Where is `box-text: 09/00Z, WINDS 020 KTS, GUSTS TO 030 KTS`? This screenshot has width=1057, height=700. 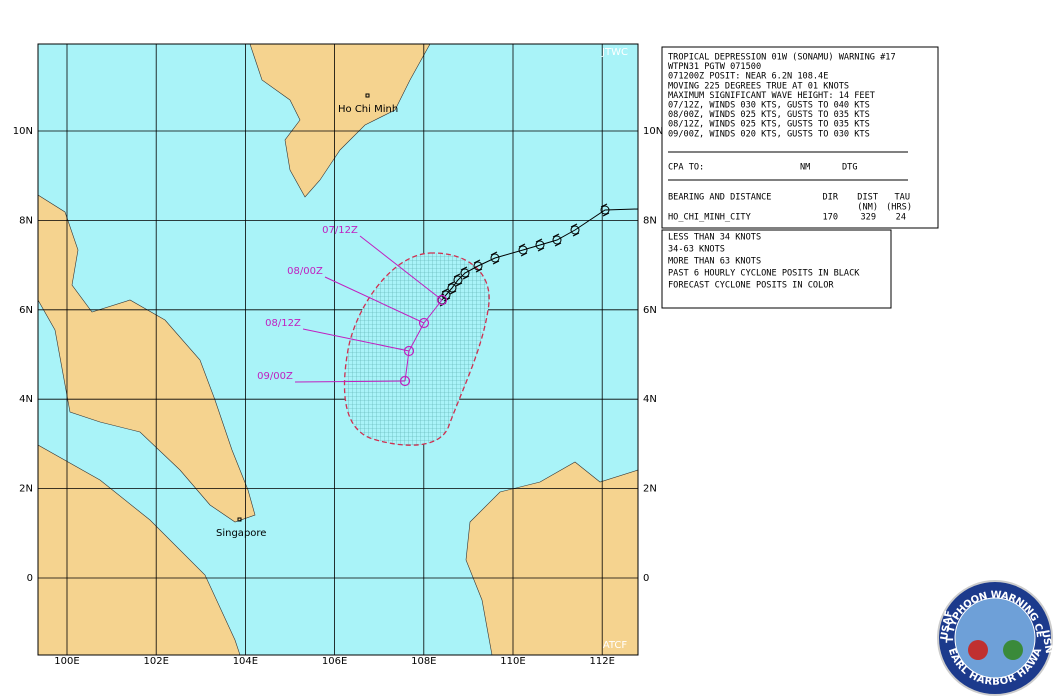
box-text: 09/00Z, WINDS 020 KTS, GUSTS TO 030 KTS is located at coordinates (769, 134).